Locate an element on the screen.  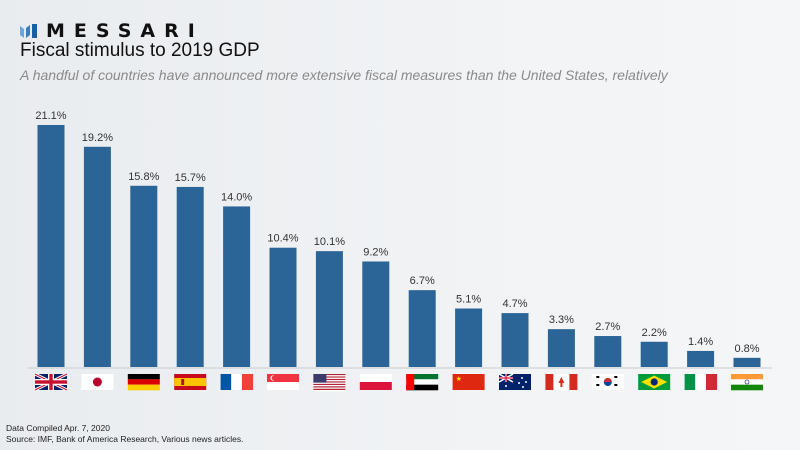
bar-usa is located at coordinates (329, 309).